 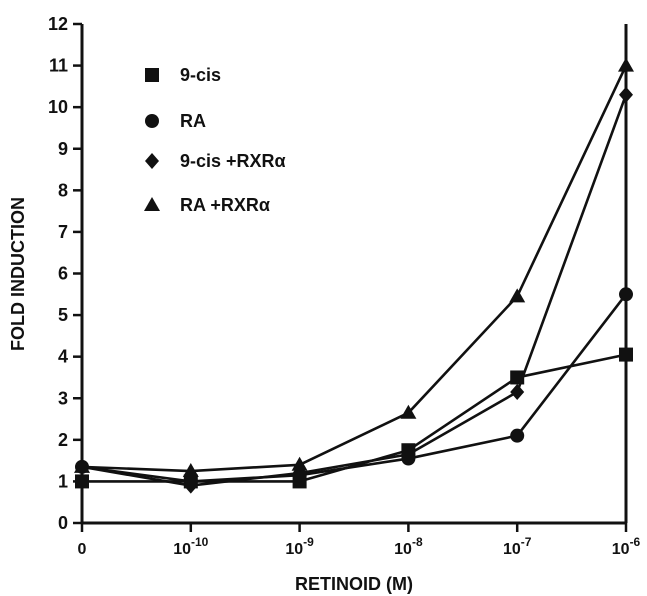 I want to click on legend-item: RA +RXRα, so click(x=207, y=205).